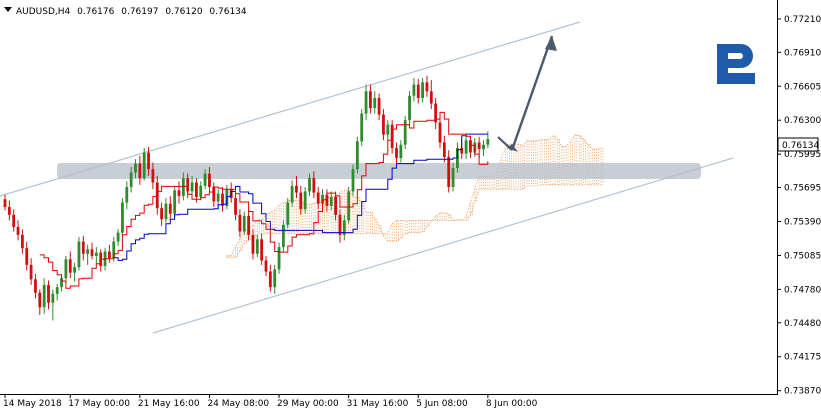 This screenshot has height=414, width=821. I want to click on price-tick-label: 0.74480, so click(802, 324).